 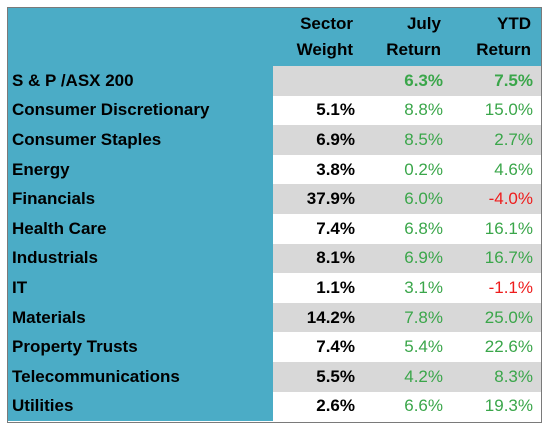 I want to click on header-sector-weight: Sector Weight, so click(x=318, y=37).